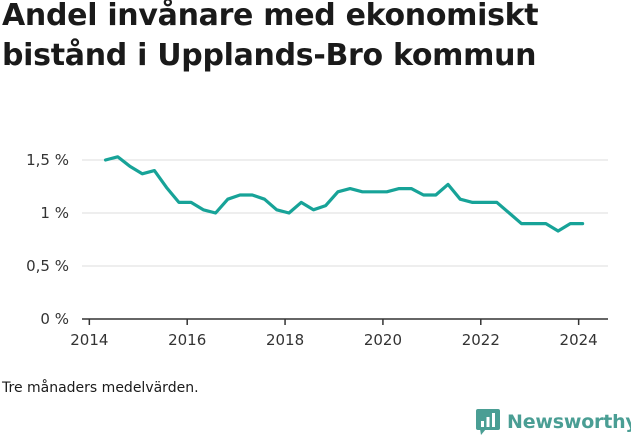 Image resolution: width=631 pixels, height=439 pixels. I want to click on x-tick-label: 2024, so click(579, 340).